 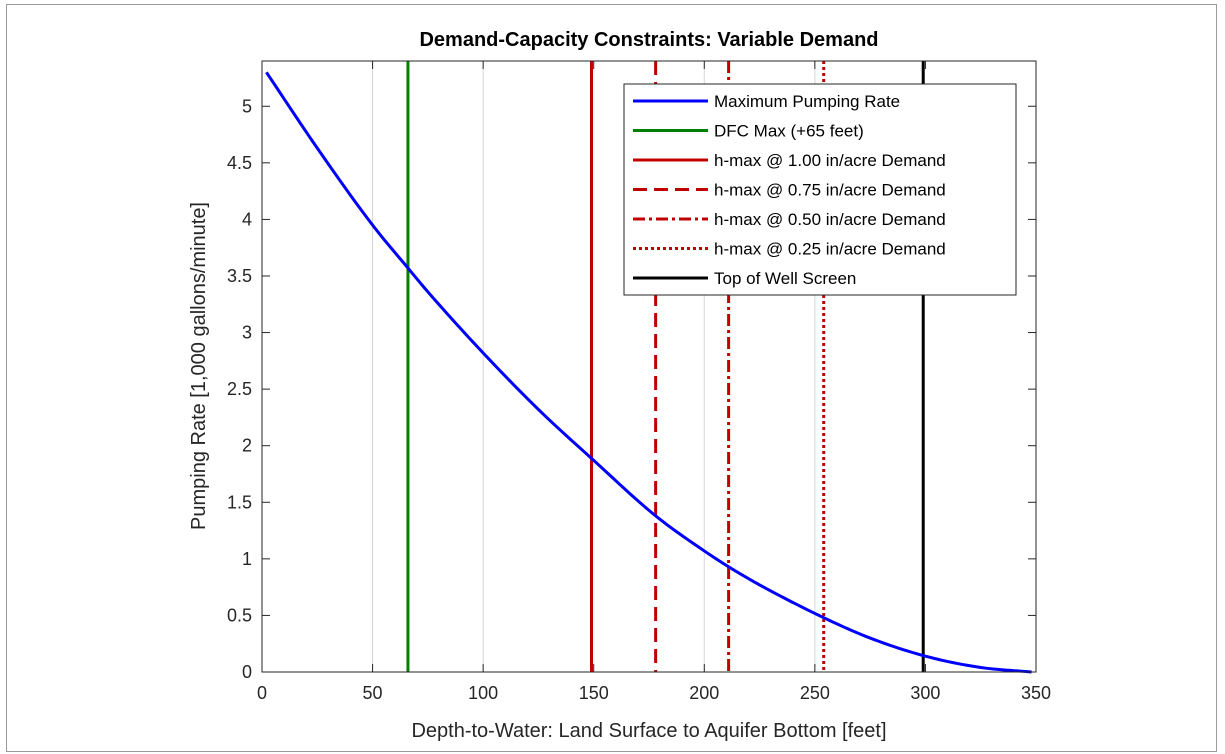 What do you see at coordinates (239, 389) in the screenshot?
I see `y-tick-label: 2.5` at bounding box center [239, 389].